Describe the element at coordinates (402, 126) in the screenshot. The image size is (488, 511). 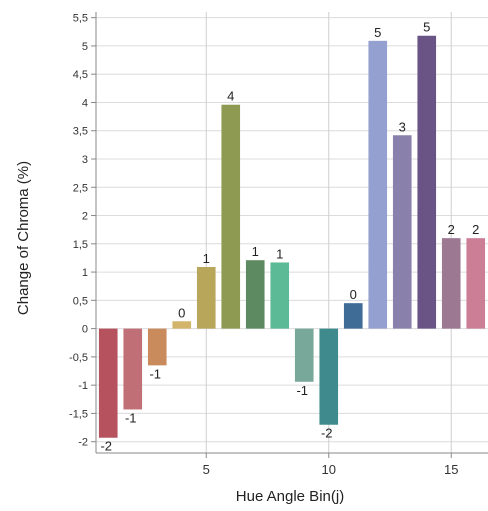
I see `data-label: 3` at that location.